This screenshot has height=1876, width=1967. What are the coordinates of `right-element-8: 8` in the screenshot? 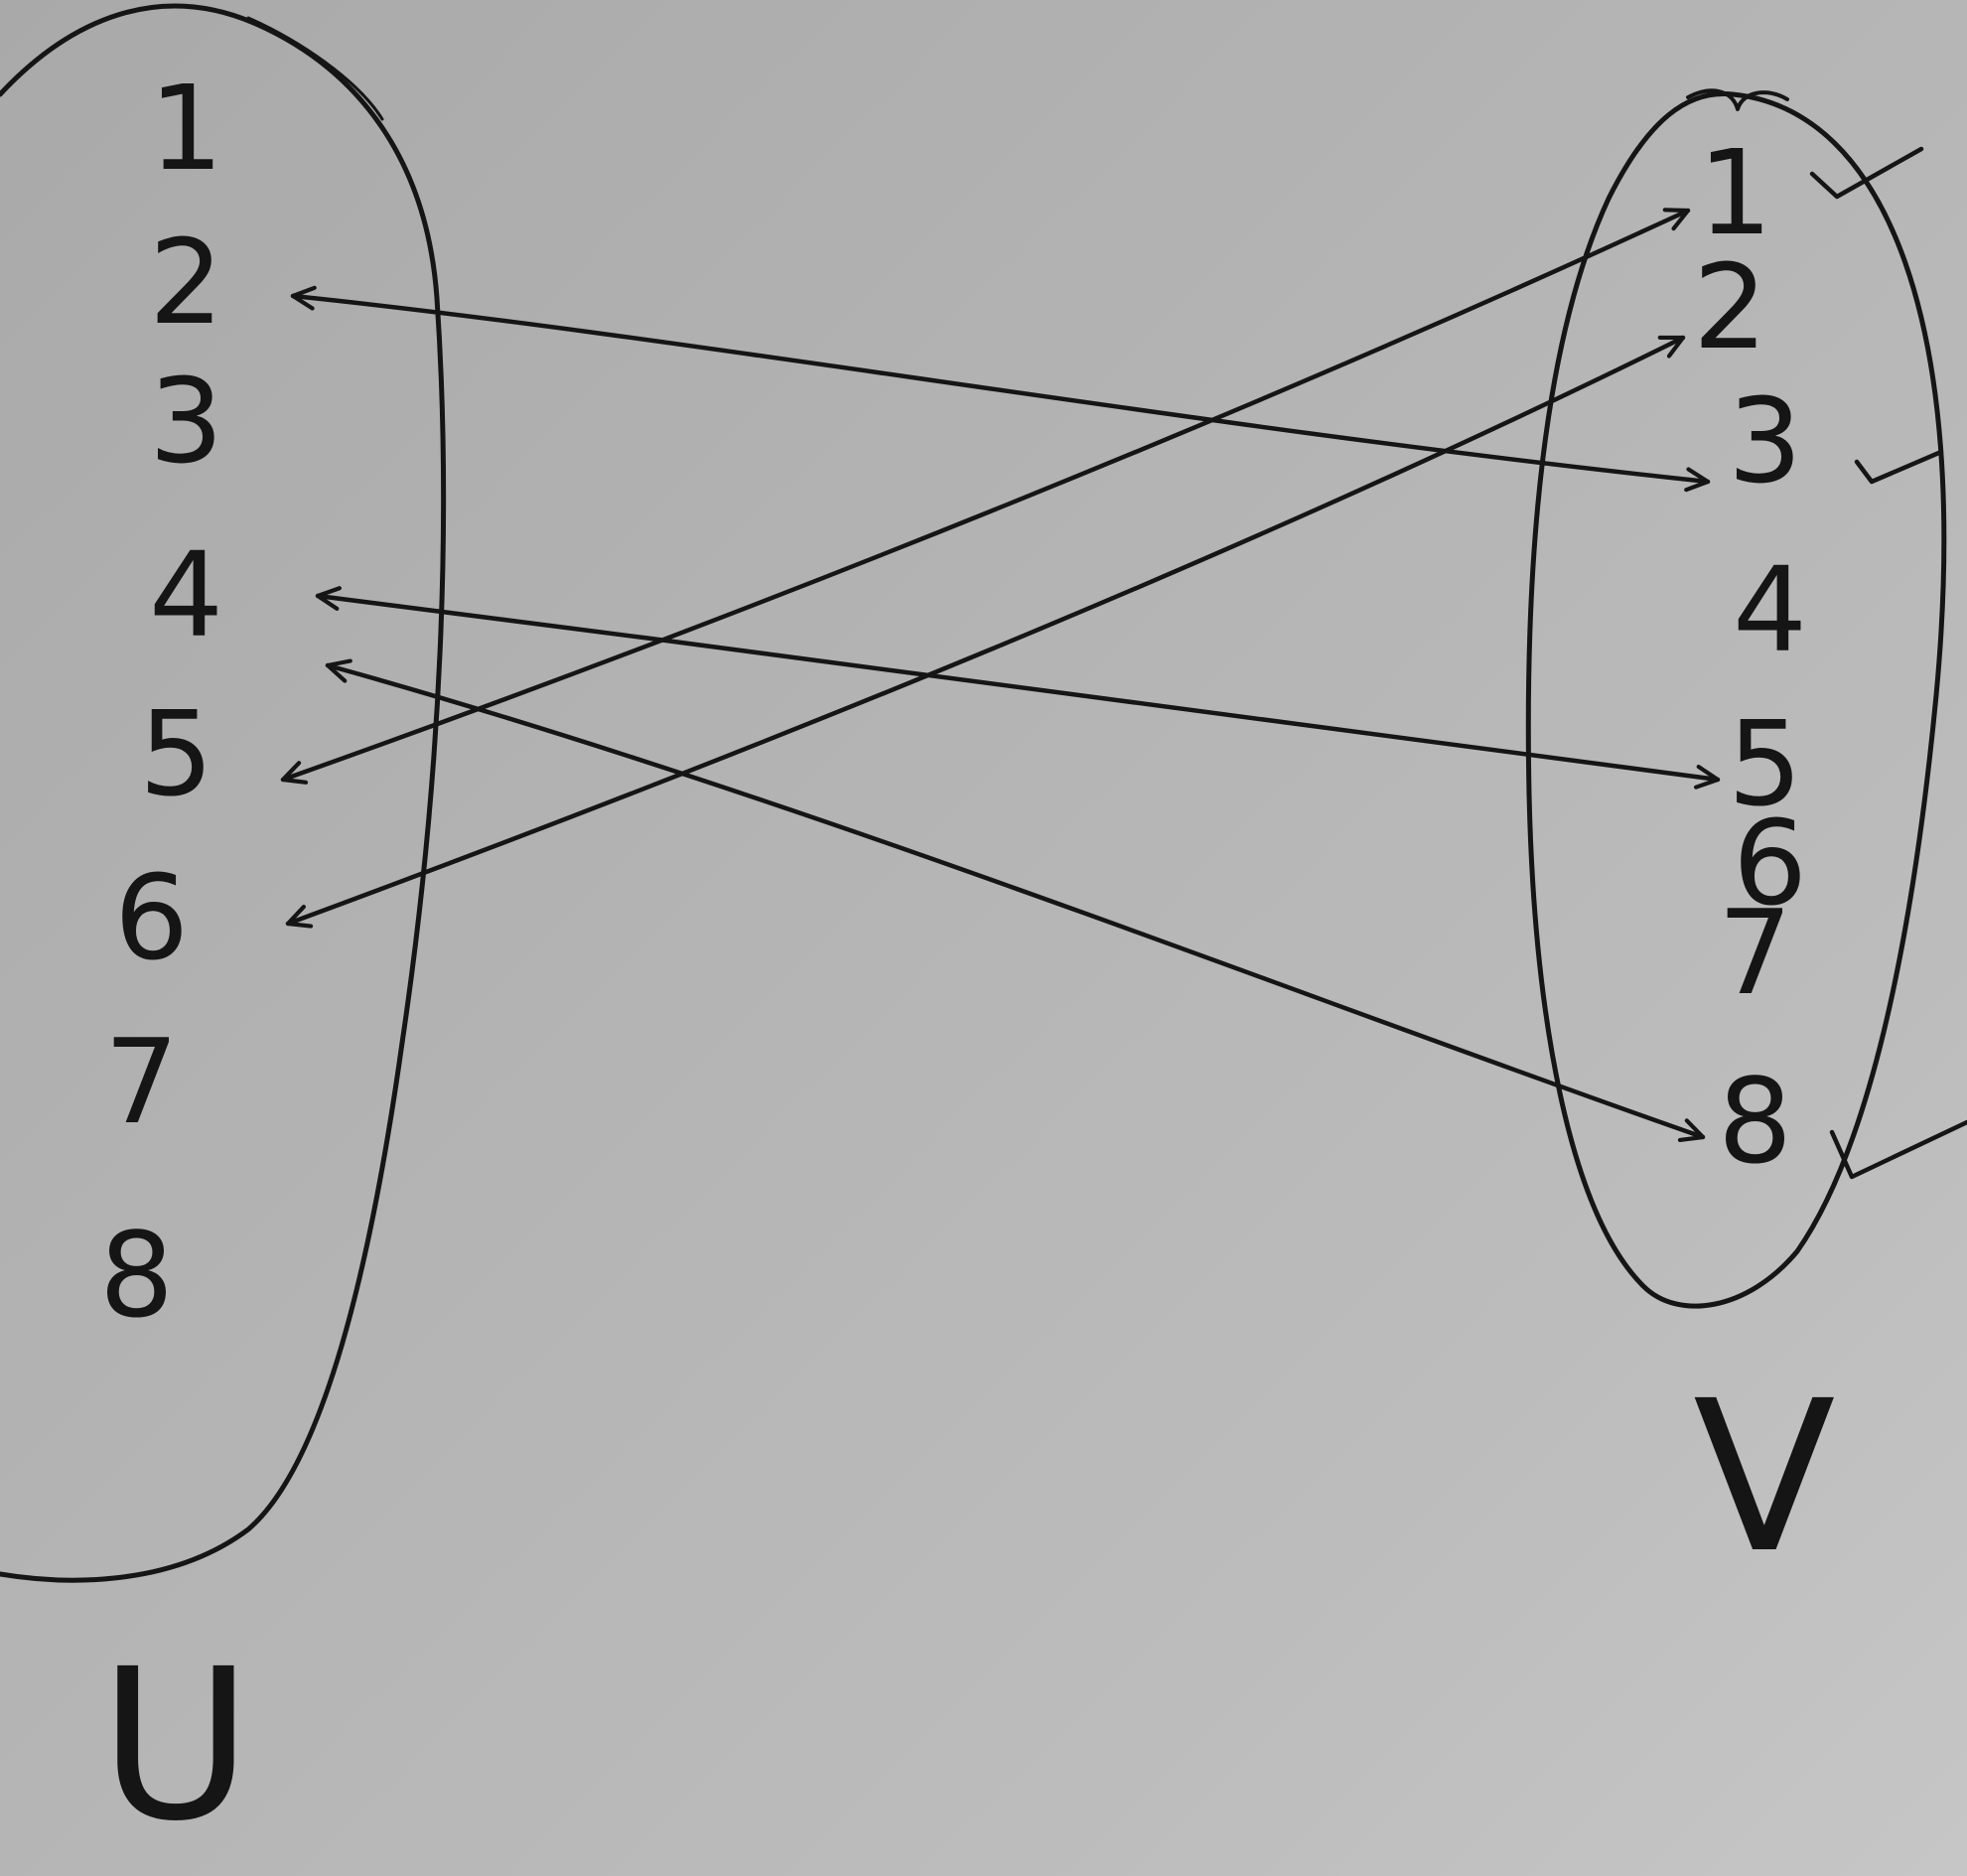 It's located at (1755, 1122).